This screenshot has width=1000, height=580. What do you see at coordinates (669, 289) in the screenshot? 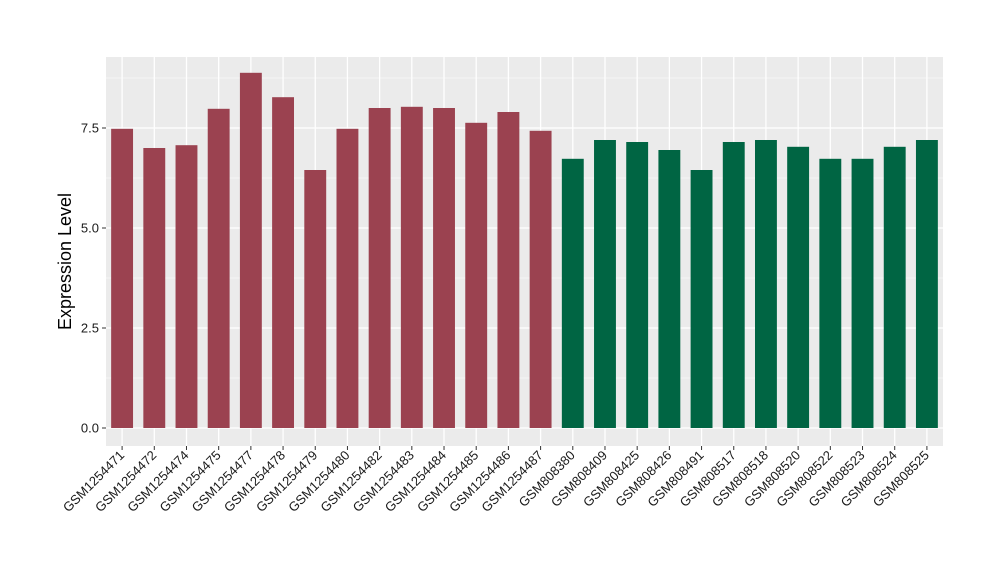
I see `bar-GSM808426` at bounding box center [669, 289].